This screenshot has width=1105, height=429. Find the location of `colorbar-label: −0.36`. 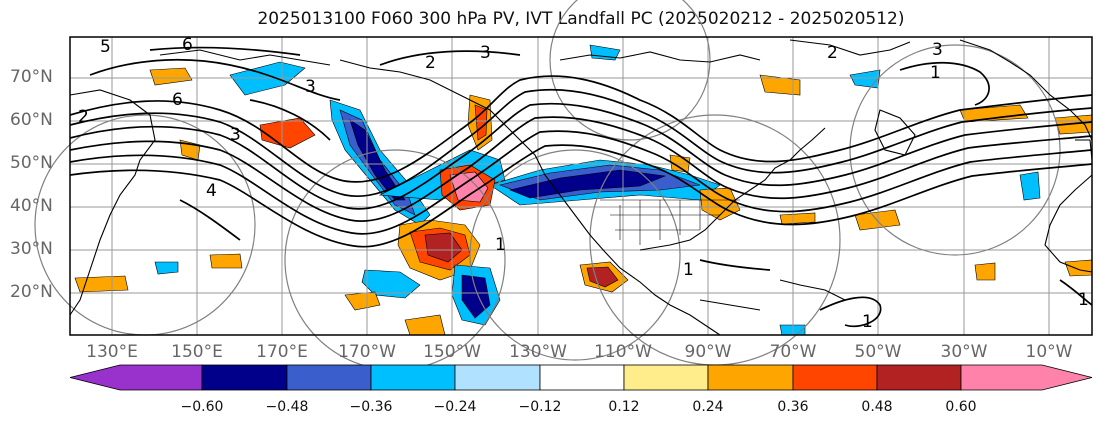

colorbar-label: −0.36 is located at coordinates (371, 407).